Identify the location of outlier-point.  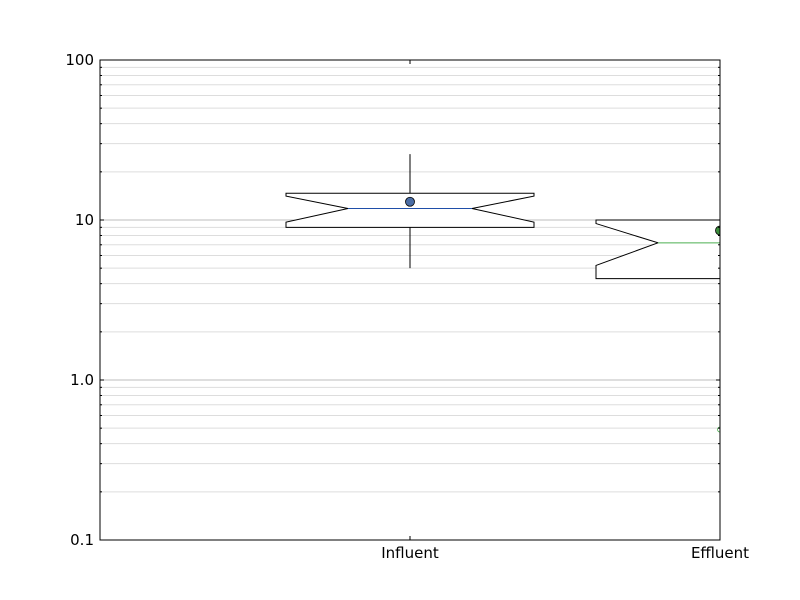
(718, 429).